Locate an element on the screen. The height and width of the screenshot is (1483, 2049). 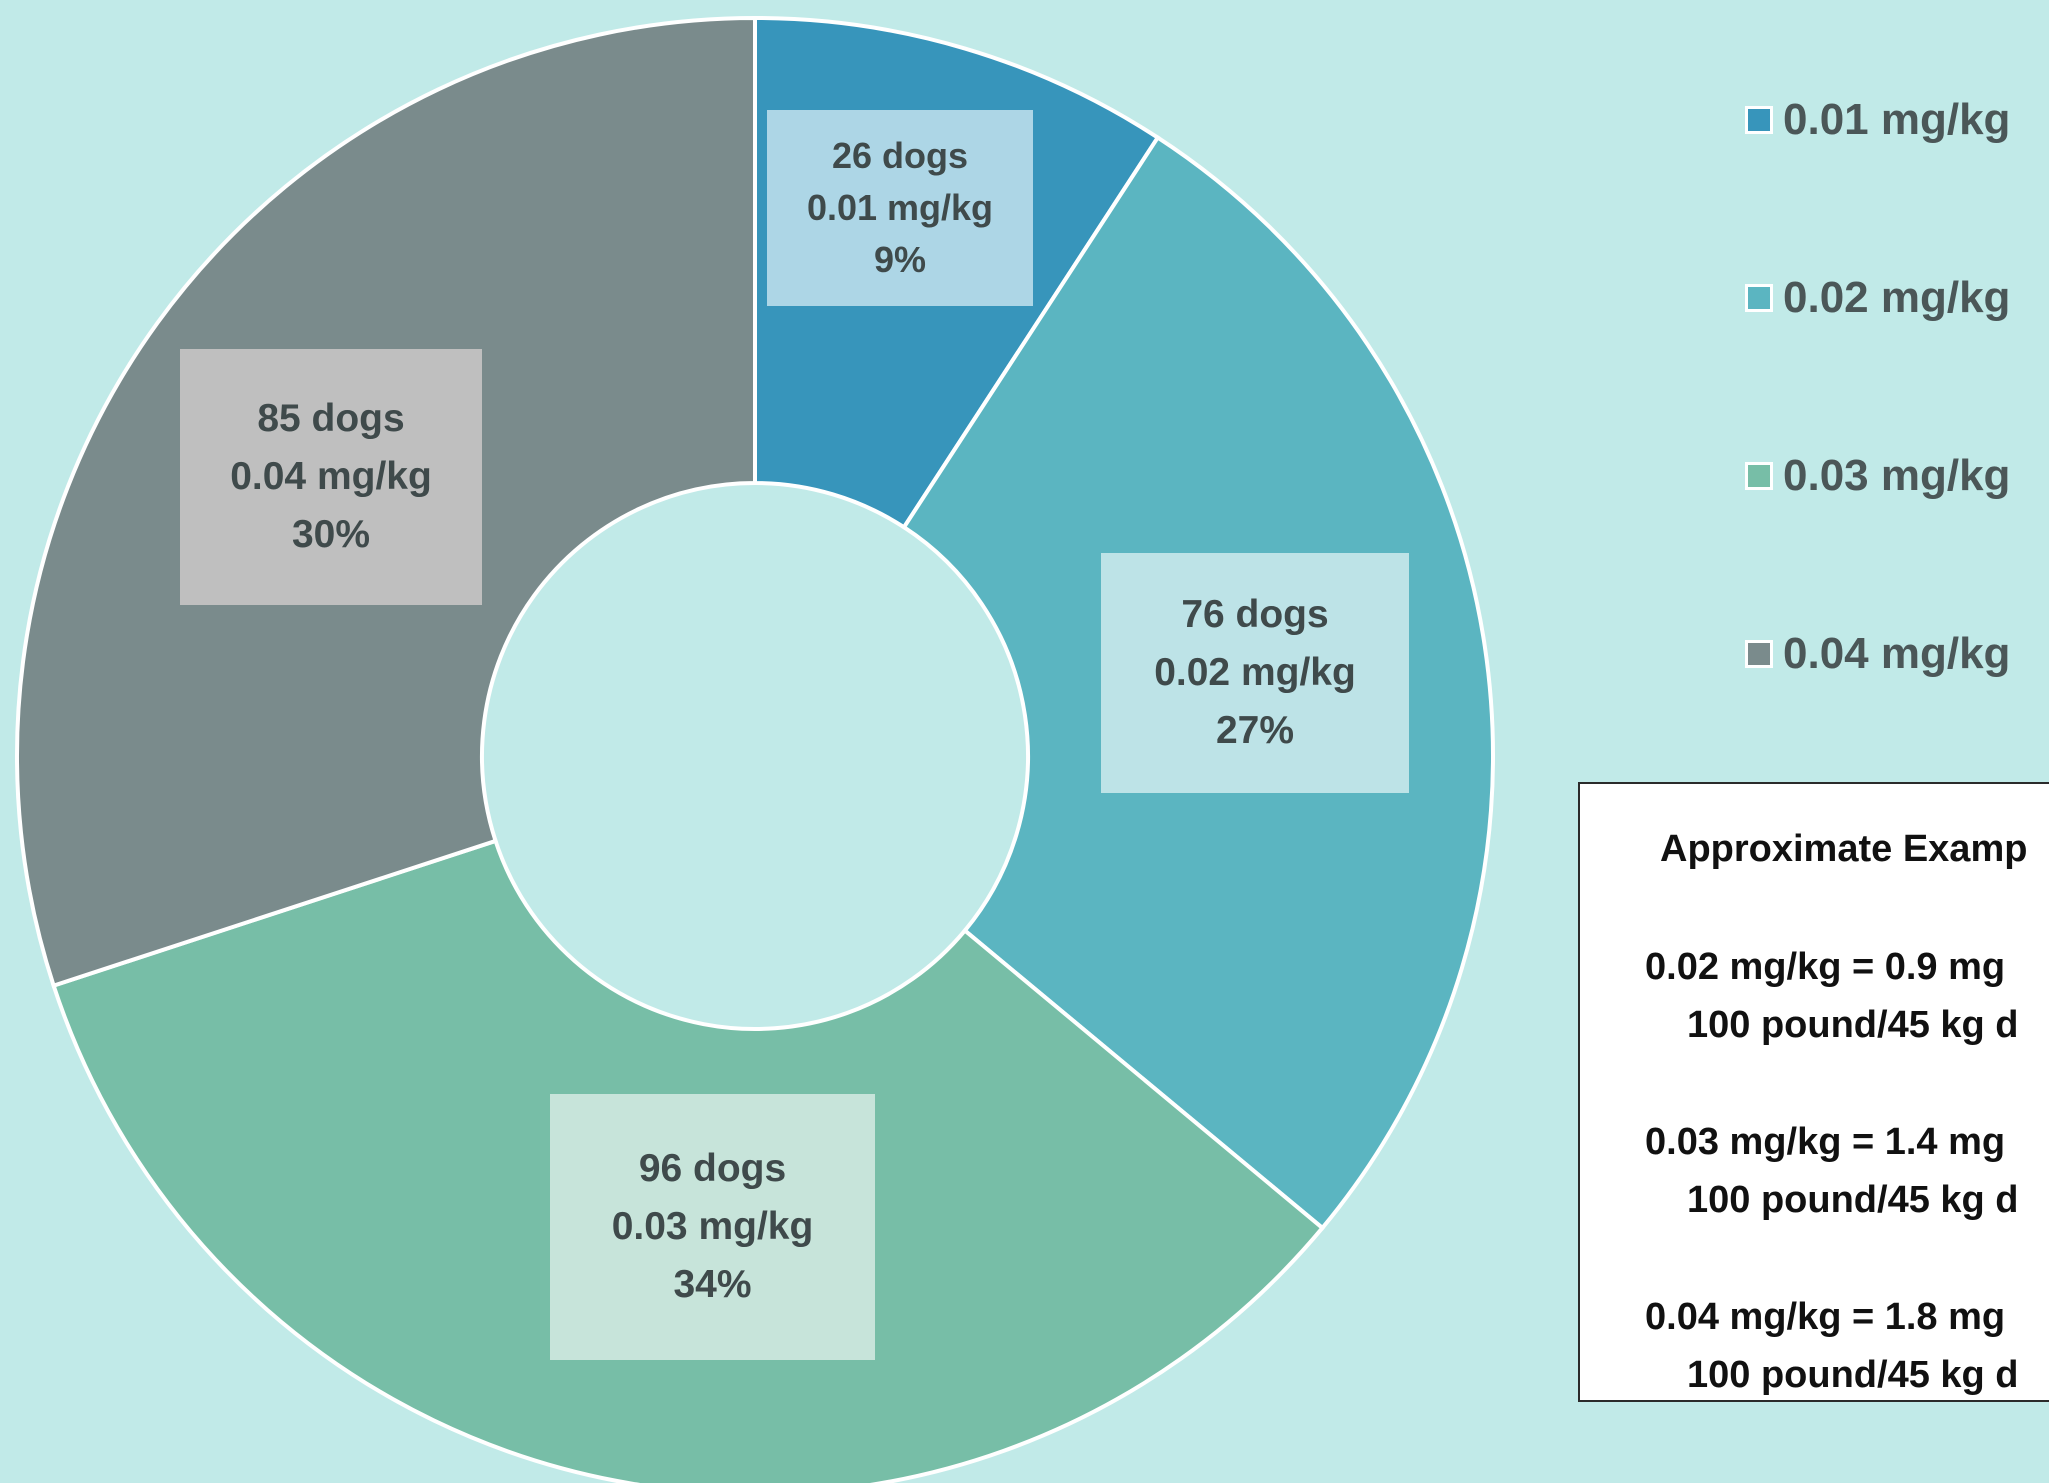
slice-count-0.03: 96 dogs is located at coordinates (712, 1168).